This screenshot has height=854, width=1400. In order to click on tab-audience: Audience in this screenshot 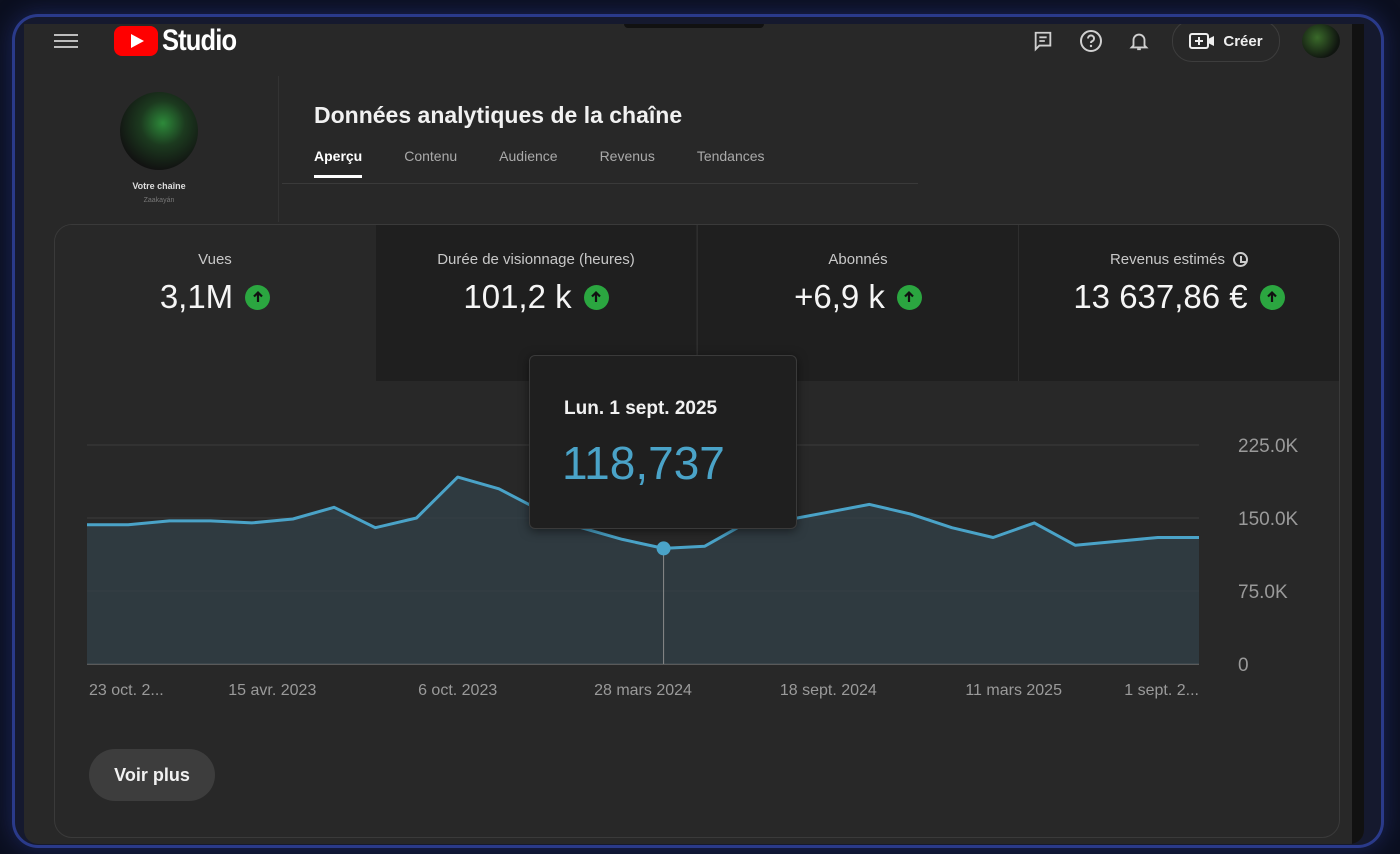, I will do `click(528, 156)`.